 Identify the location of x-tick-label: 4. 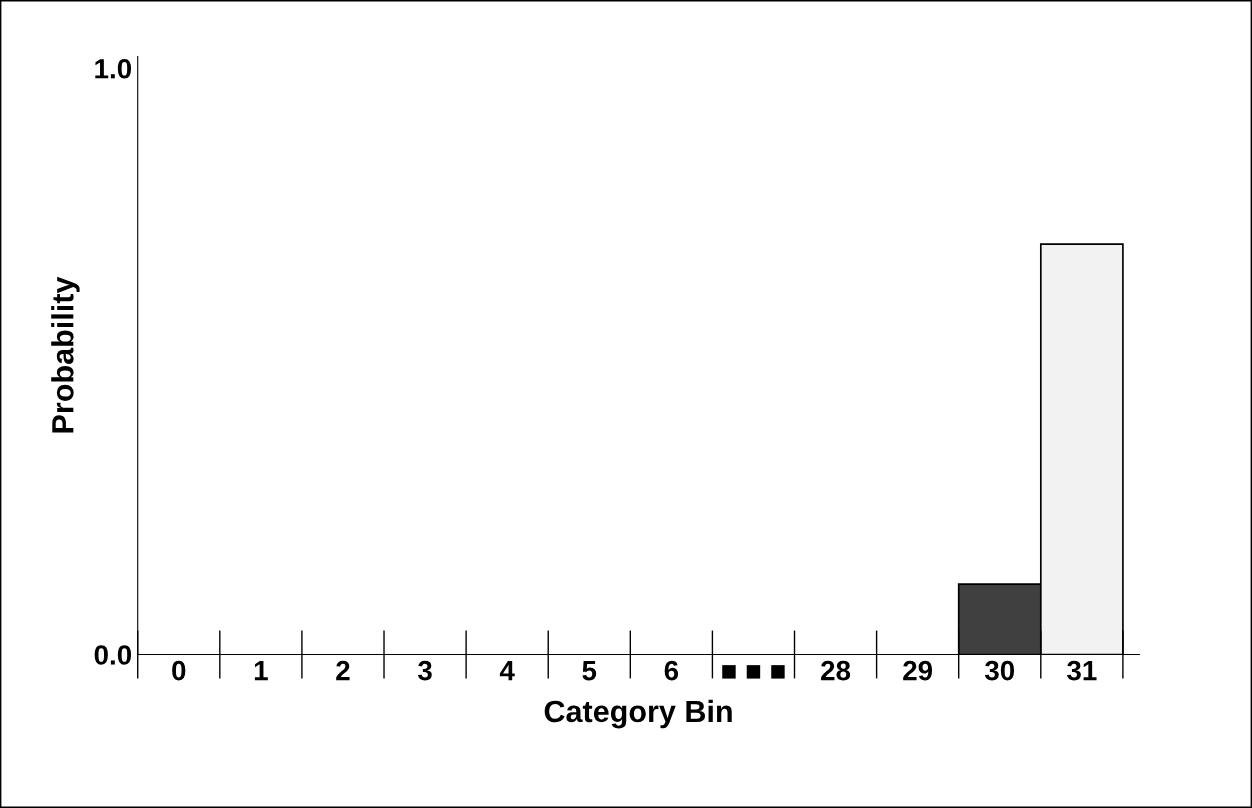
(507, 671).